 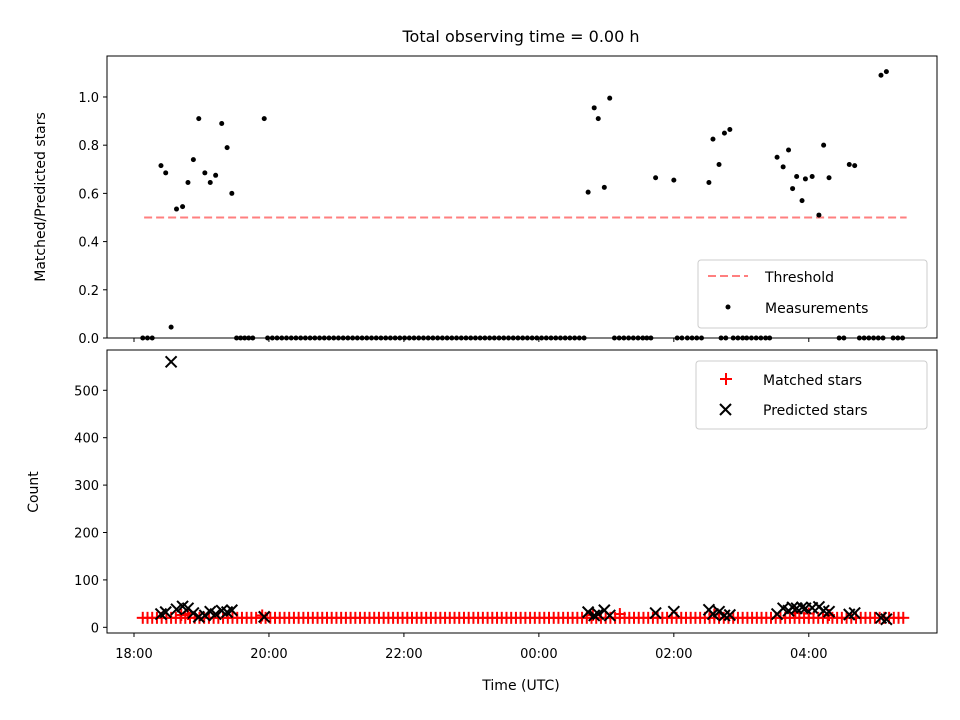 I want to click on ratio-y-tick-label: 0.6, so click(x=88, y=194).